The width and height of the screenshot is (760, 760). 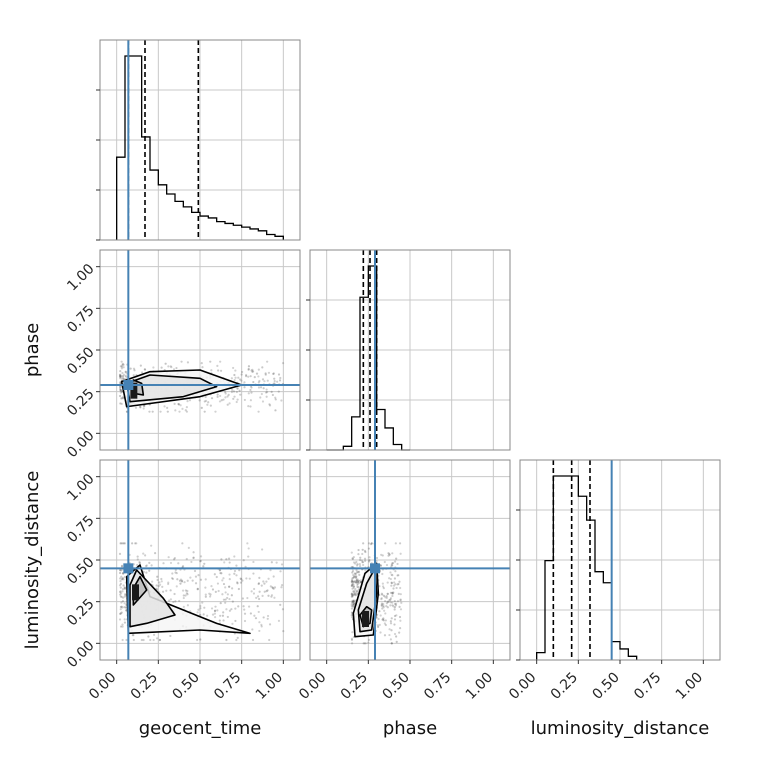 I want to click on y-tick-label: 1.00, so click(x=80, y=277).